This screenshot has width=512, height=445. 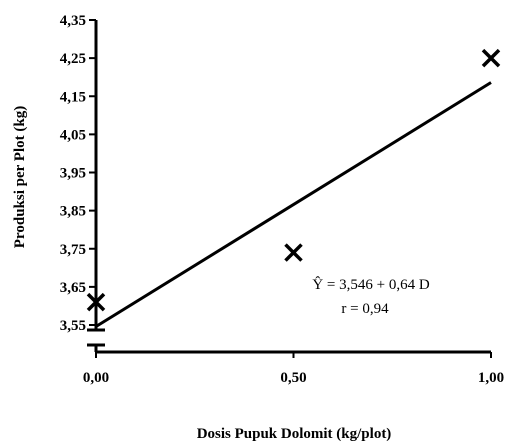 I want to click on regression-equation: Ŷ = 3,546 + 0,64 D, so click(x=371, y=284).